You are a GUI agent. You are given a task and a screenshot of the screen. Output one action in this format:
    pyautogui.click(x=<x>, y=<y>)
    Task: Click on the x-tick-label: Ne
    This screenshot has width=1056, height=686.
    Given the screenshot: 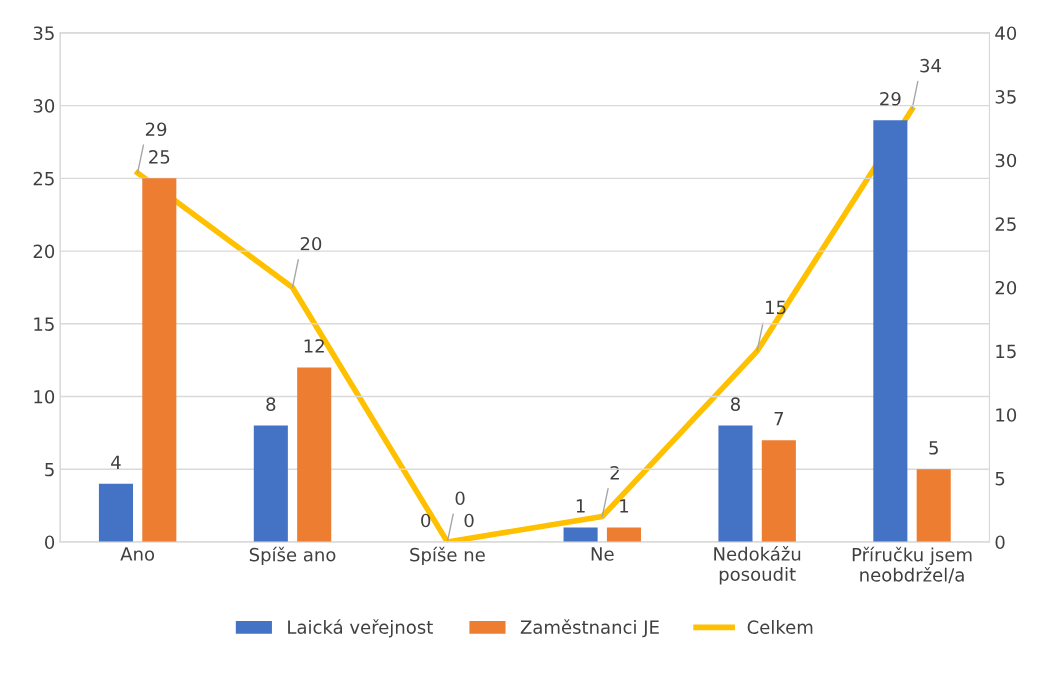 What is the action you would take?
    pyautogui.click(x=602, y=554)
    